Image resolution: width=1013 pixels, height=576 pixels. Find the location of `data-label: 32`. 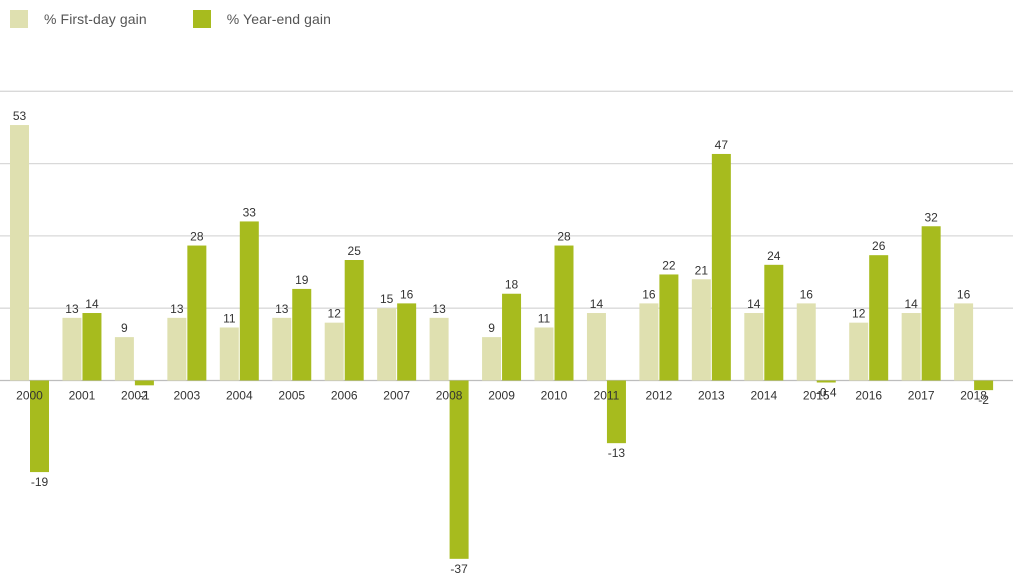

data-label: 32 is located at coordinates (931, 217).